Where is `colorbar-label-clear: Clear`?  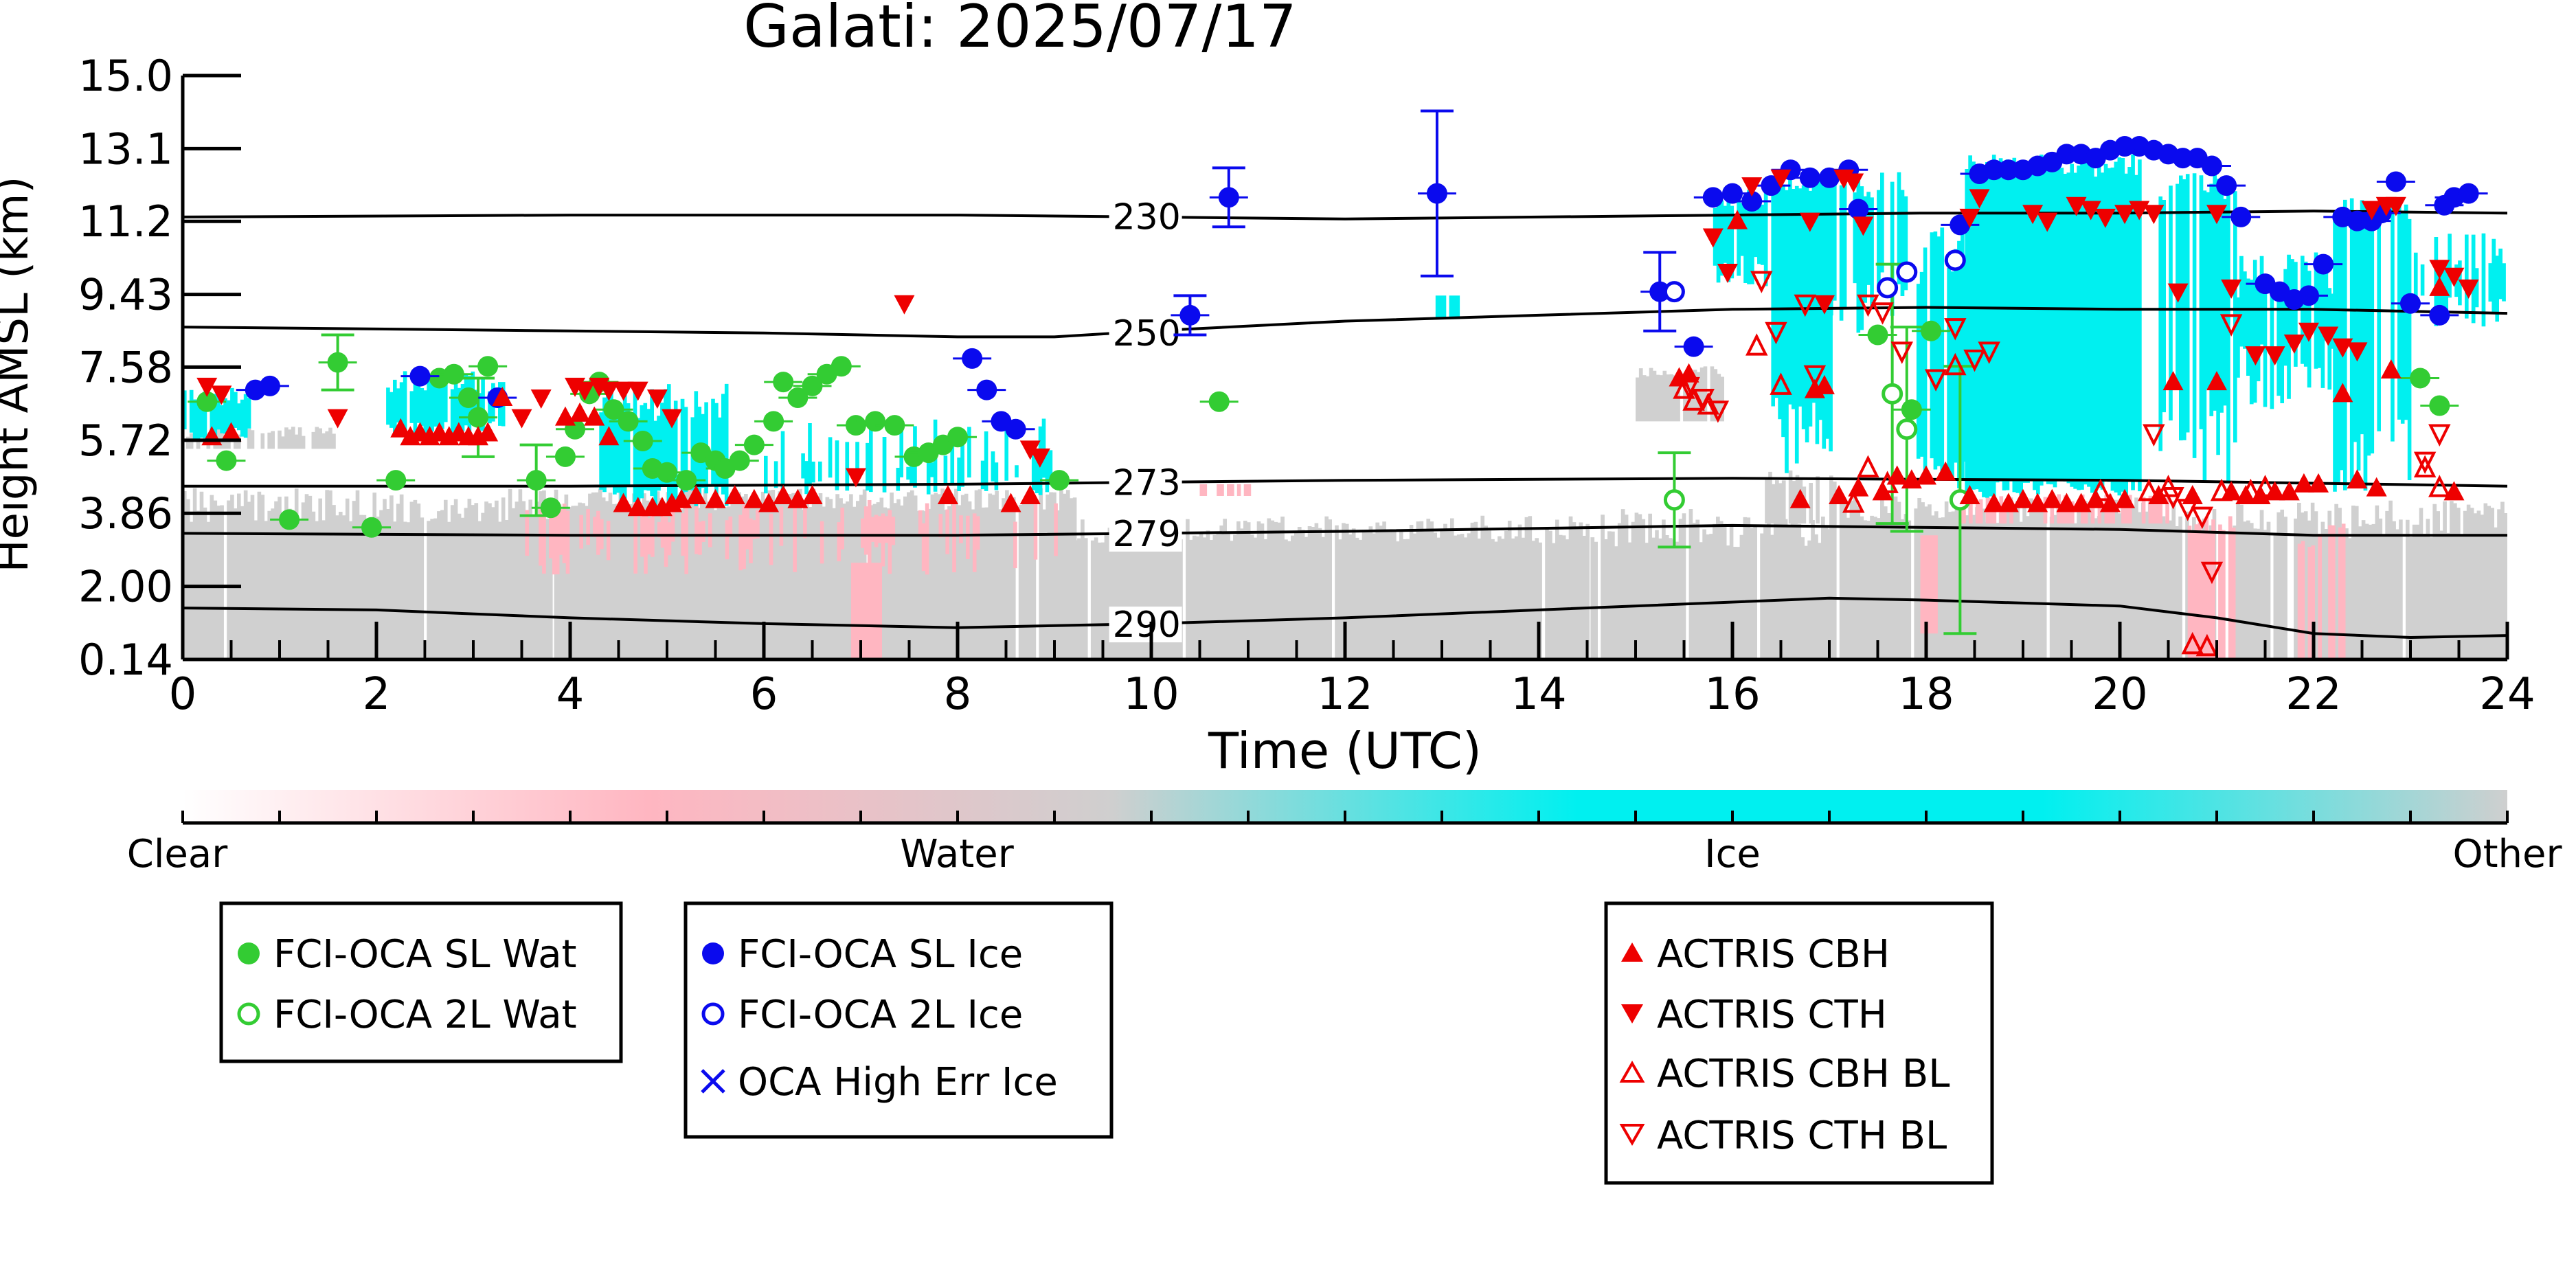 colorbar-label-clear: Clear is located at coordinates (177, 854).